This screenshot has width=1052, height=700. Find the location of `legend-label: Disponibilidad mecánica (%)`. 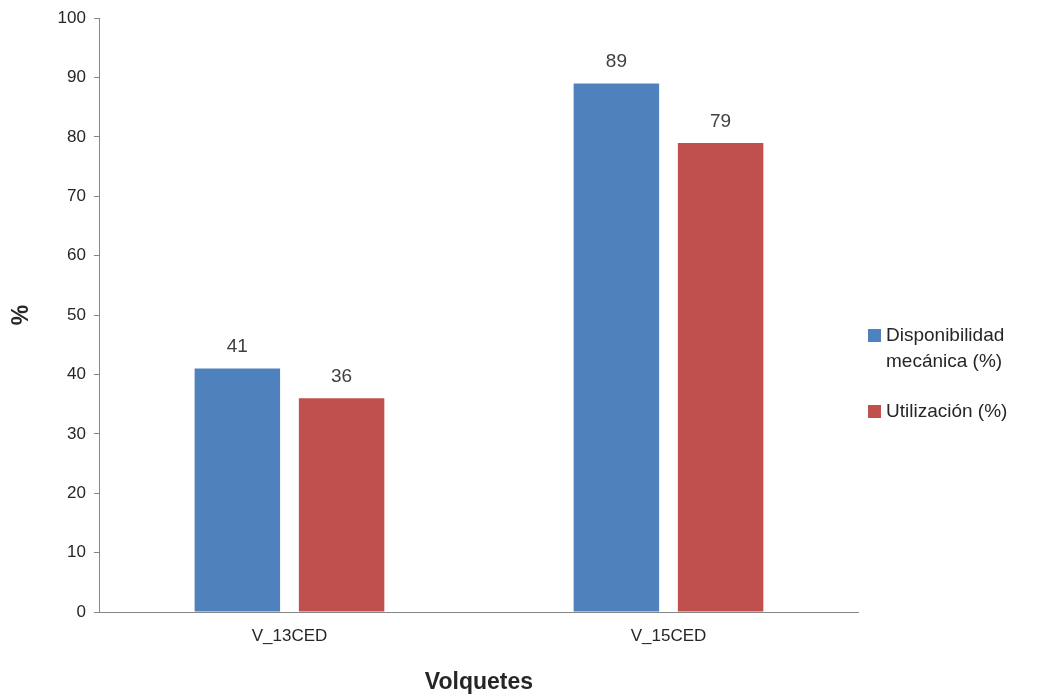

legend-label: Disponibilidad mecánica (%) is located at coordinates (946, 348).